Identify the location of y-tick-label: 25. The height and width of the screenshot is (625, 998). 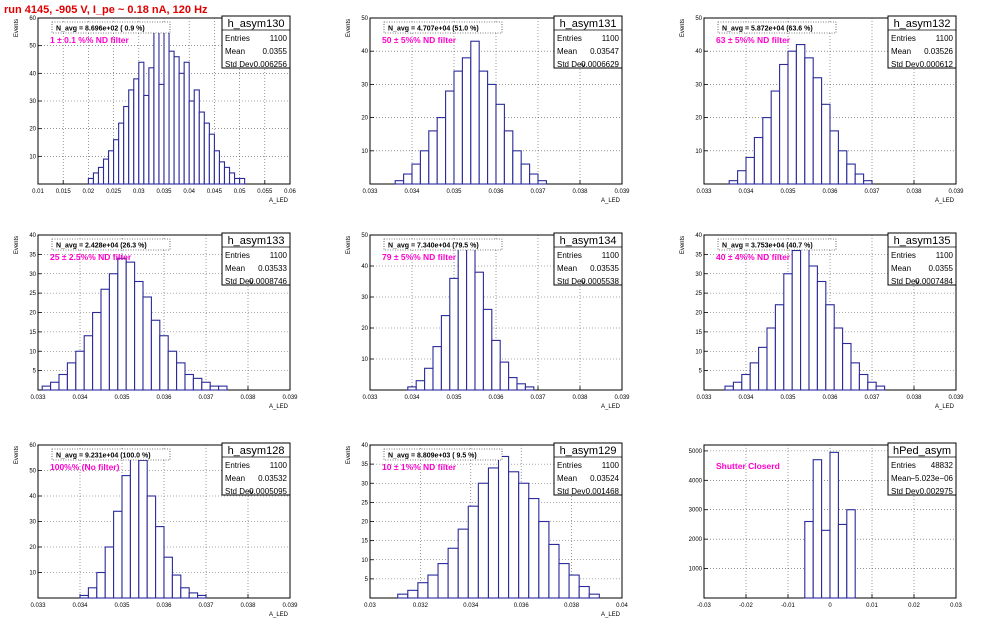
(698, 294).